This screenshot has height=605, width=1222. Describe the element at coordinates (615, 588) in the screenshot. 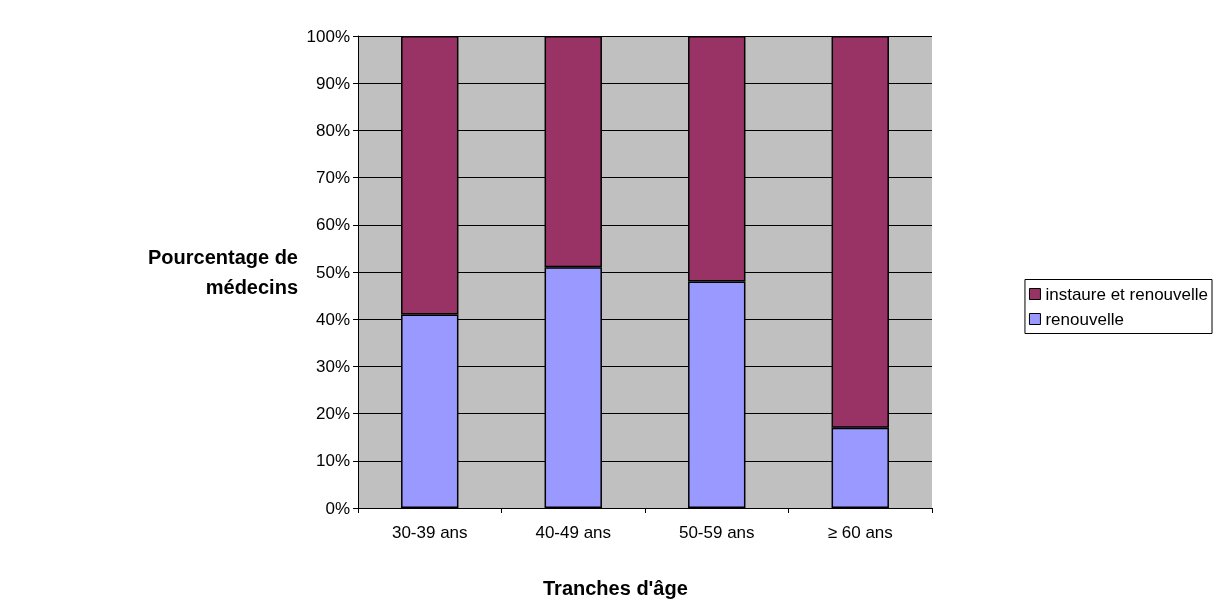

I see `x-axis-title: Tranches d'âge` at that location.